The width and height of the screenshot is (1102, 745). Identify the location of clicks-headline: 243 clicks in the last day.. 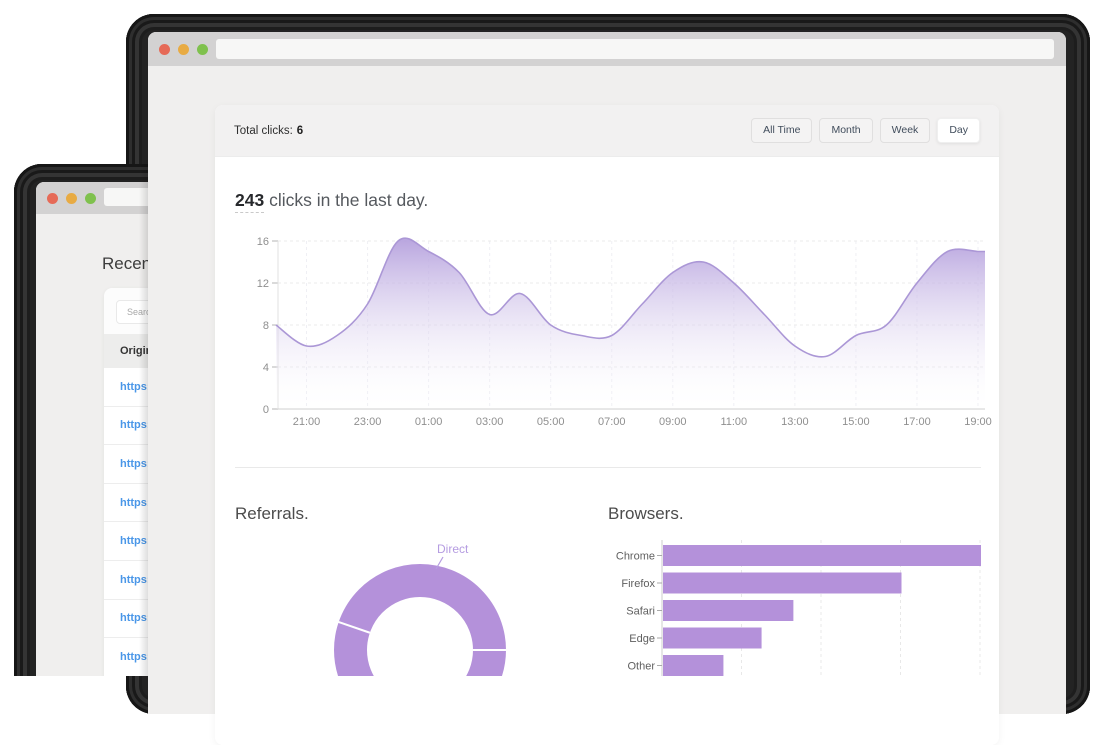
(332, 201).